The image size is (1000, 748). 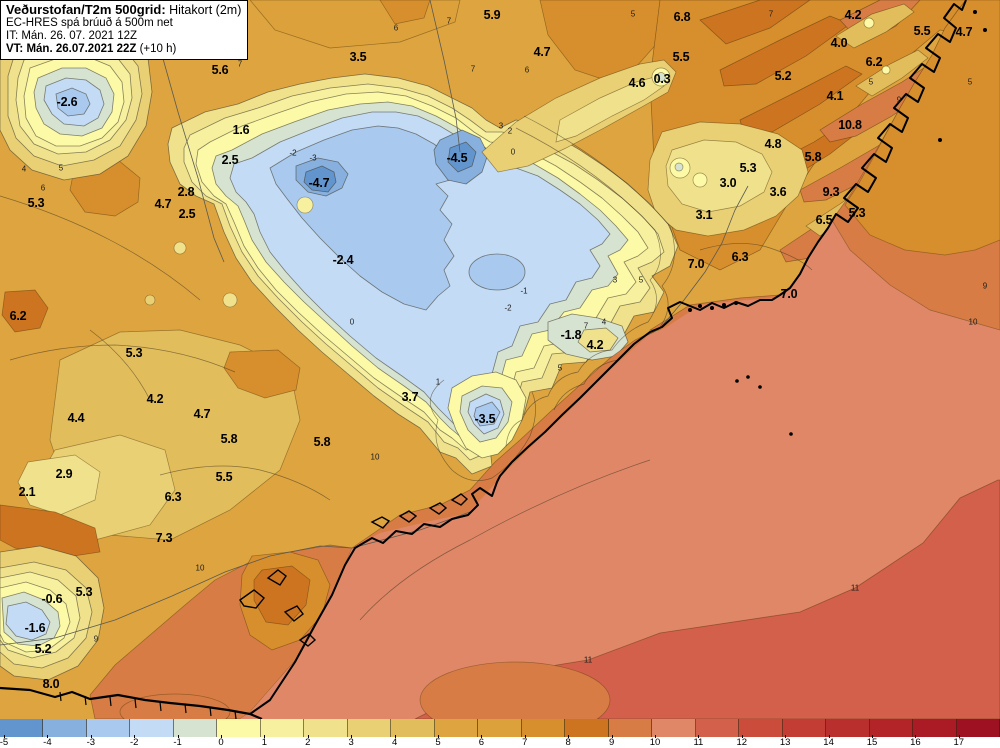 I want to click on colorbar-tick-label: 1, so click(x=264, y=742).